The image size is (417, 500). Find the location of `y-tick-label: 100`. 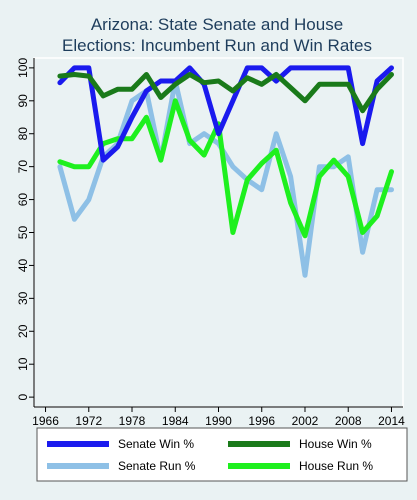

y-tick-label: 100 is located at coordinates (23, 68).